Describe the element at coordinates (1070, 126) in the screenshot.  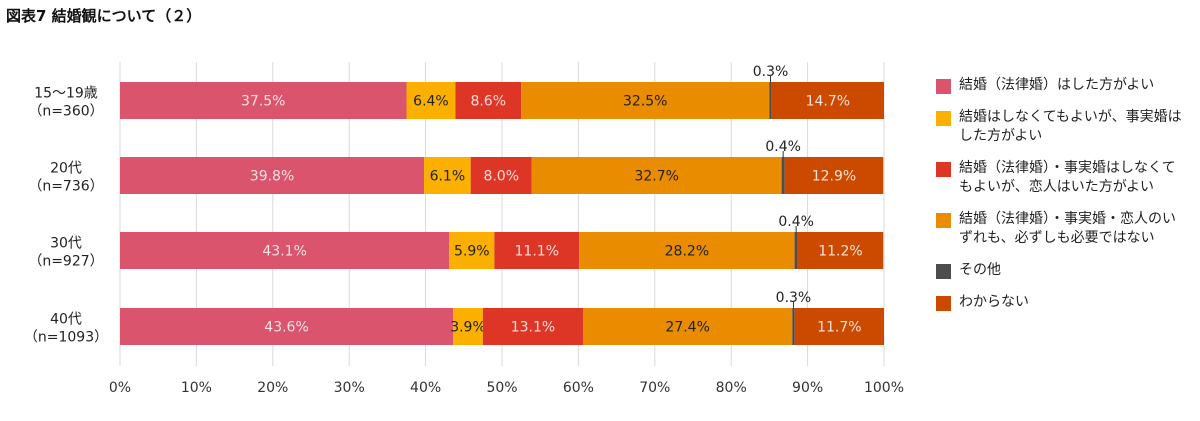
I see `legend-label: 結婚はしなくてもよいが、事実婚はした方がよい` at that location.